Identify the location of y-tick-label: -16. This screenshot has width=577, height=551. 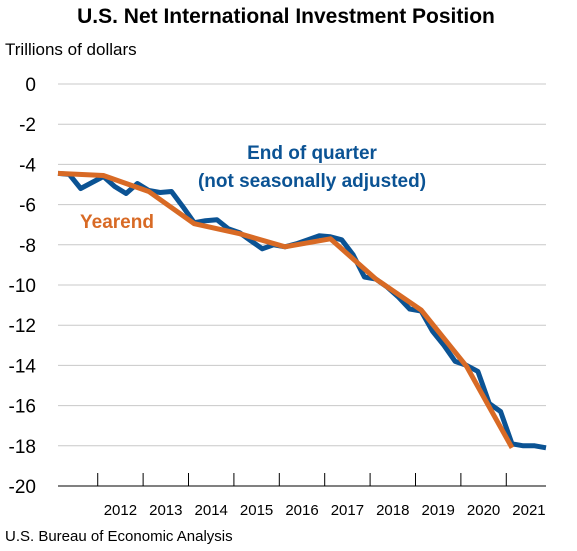
(22, 407).